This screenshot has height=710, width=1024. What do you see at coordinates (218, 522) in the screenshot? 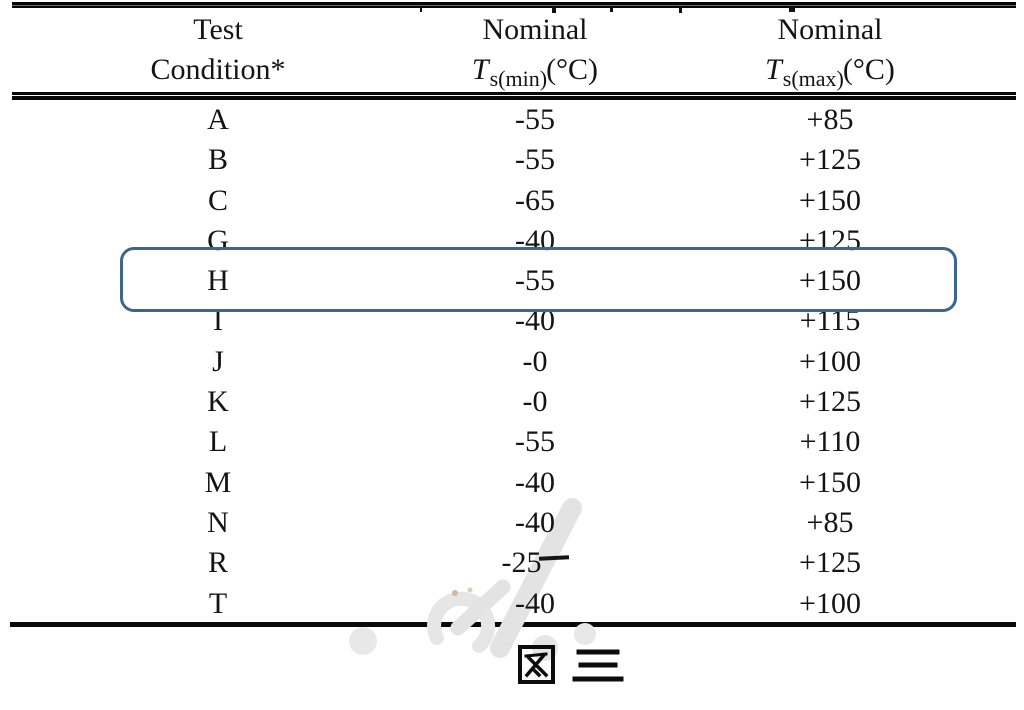
I see `condition-cell: N` at bounding box center [218, 522].